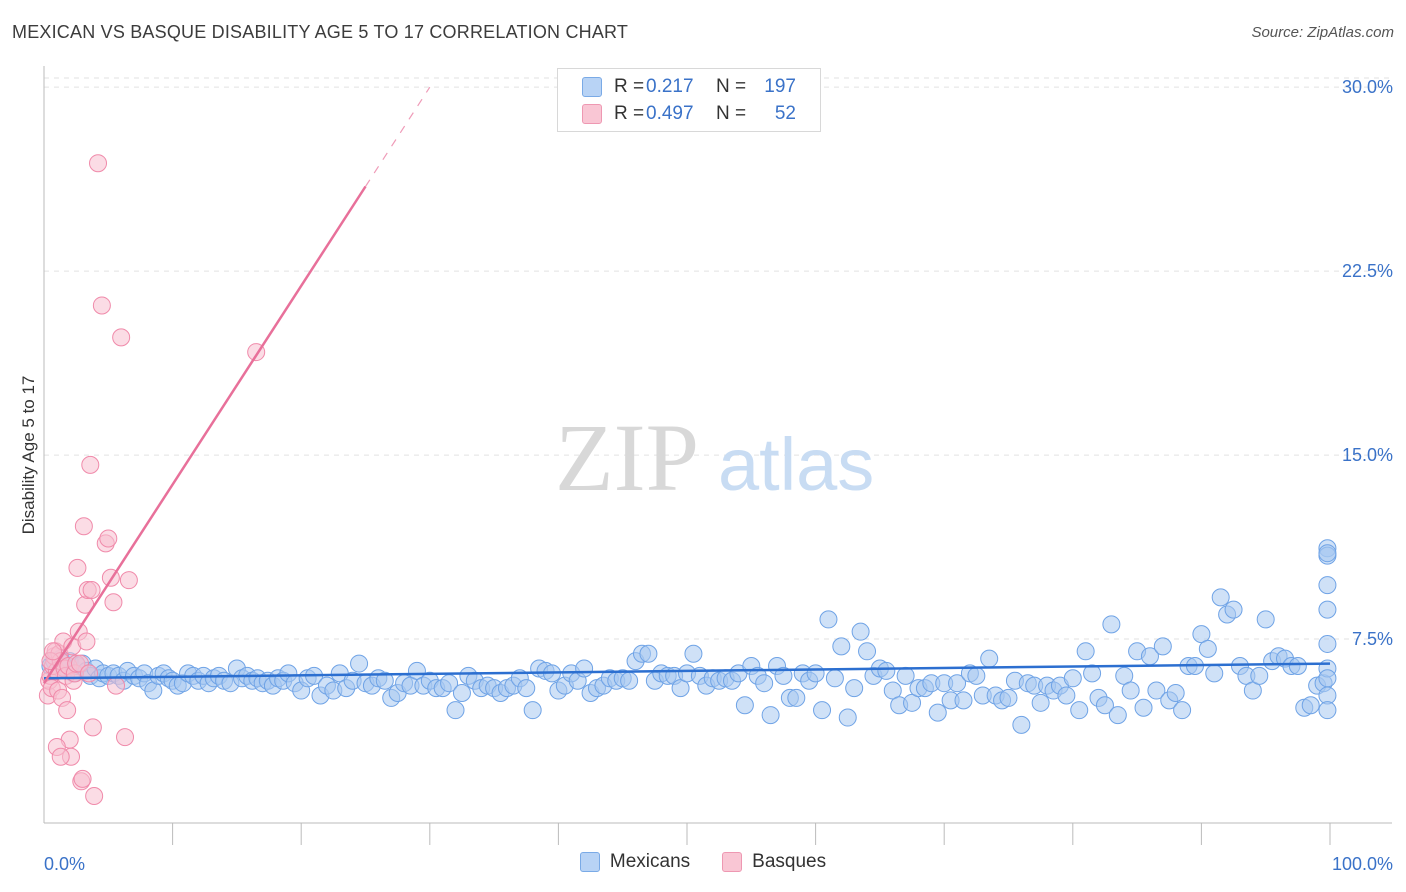 This screenshot has width=1406, height=892. What do you see at coordinates (1362, 864) in the screenshot?
I see `x-tick-label: 100.0%` at bounding box center [1362, 864].